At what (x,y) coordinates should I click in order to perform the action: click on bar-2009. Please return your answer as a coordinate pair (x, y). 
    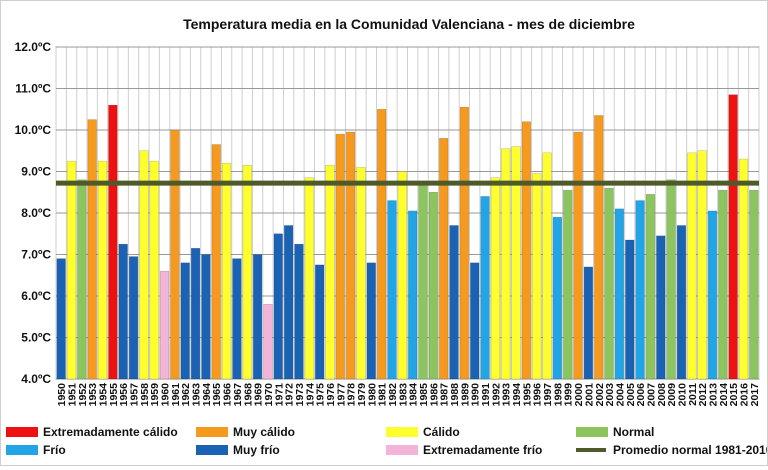
    Looking at the image, I should click on (671, 279).